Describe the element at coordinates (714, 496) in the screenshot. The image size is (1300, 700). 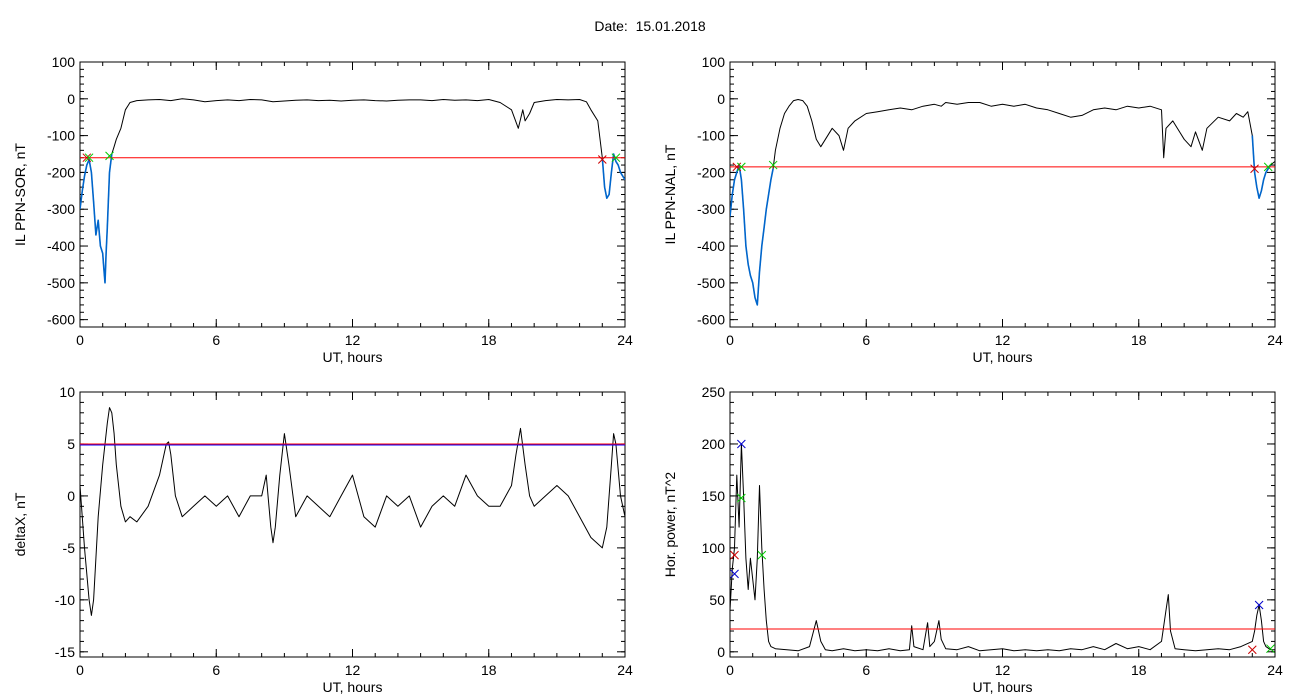
I see `y-tick-label: 150` at that location.